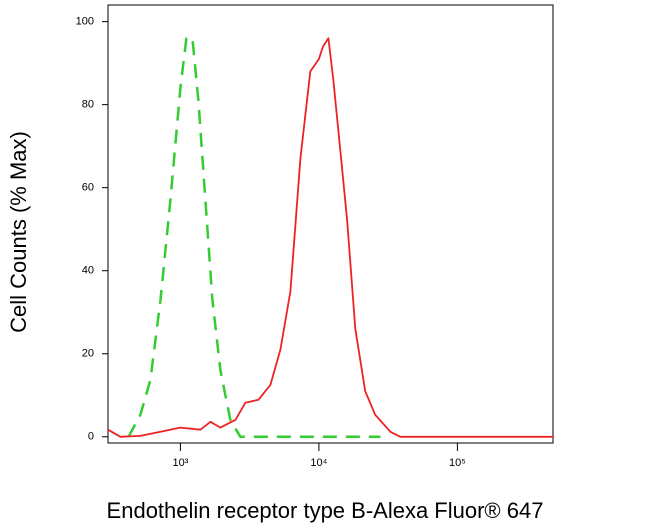 This screenshot has height=530, width=650. What do you see at coordinates (85, 22) in the screenshot?
I see `y-tick-label: 100` at bounding box center [85, 22].